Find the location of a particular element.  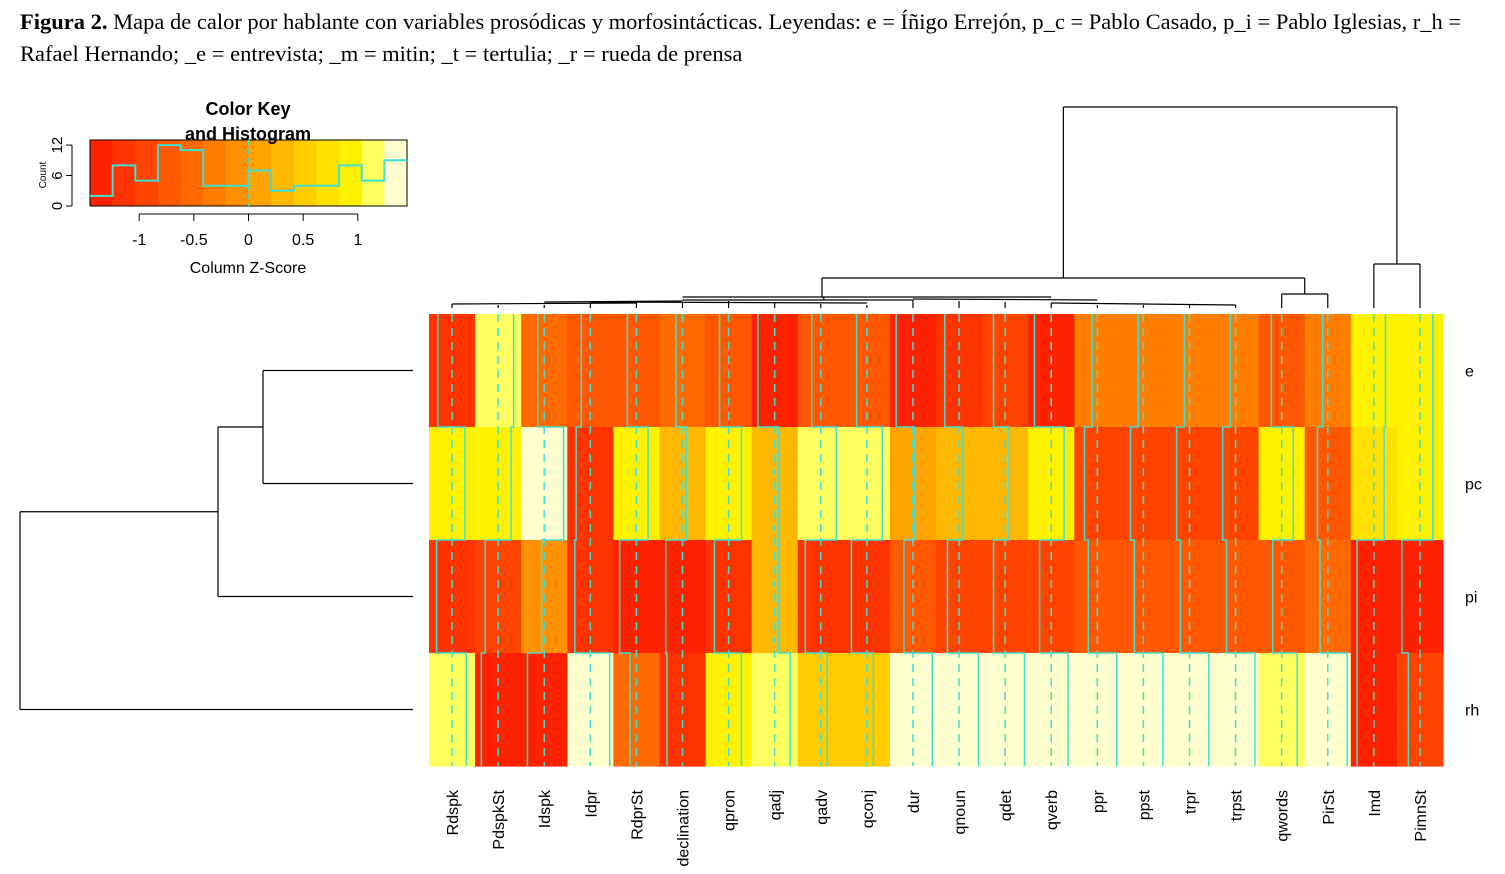

column-label: qadv is located at coordinates (822, 807).